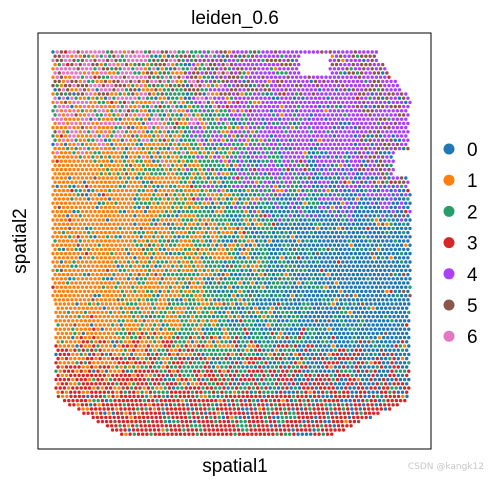 The height and width of the screenshot is (480, 490). I want to click on legend-label-4: 4, so click(472, 275).